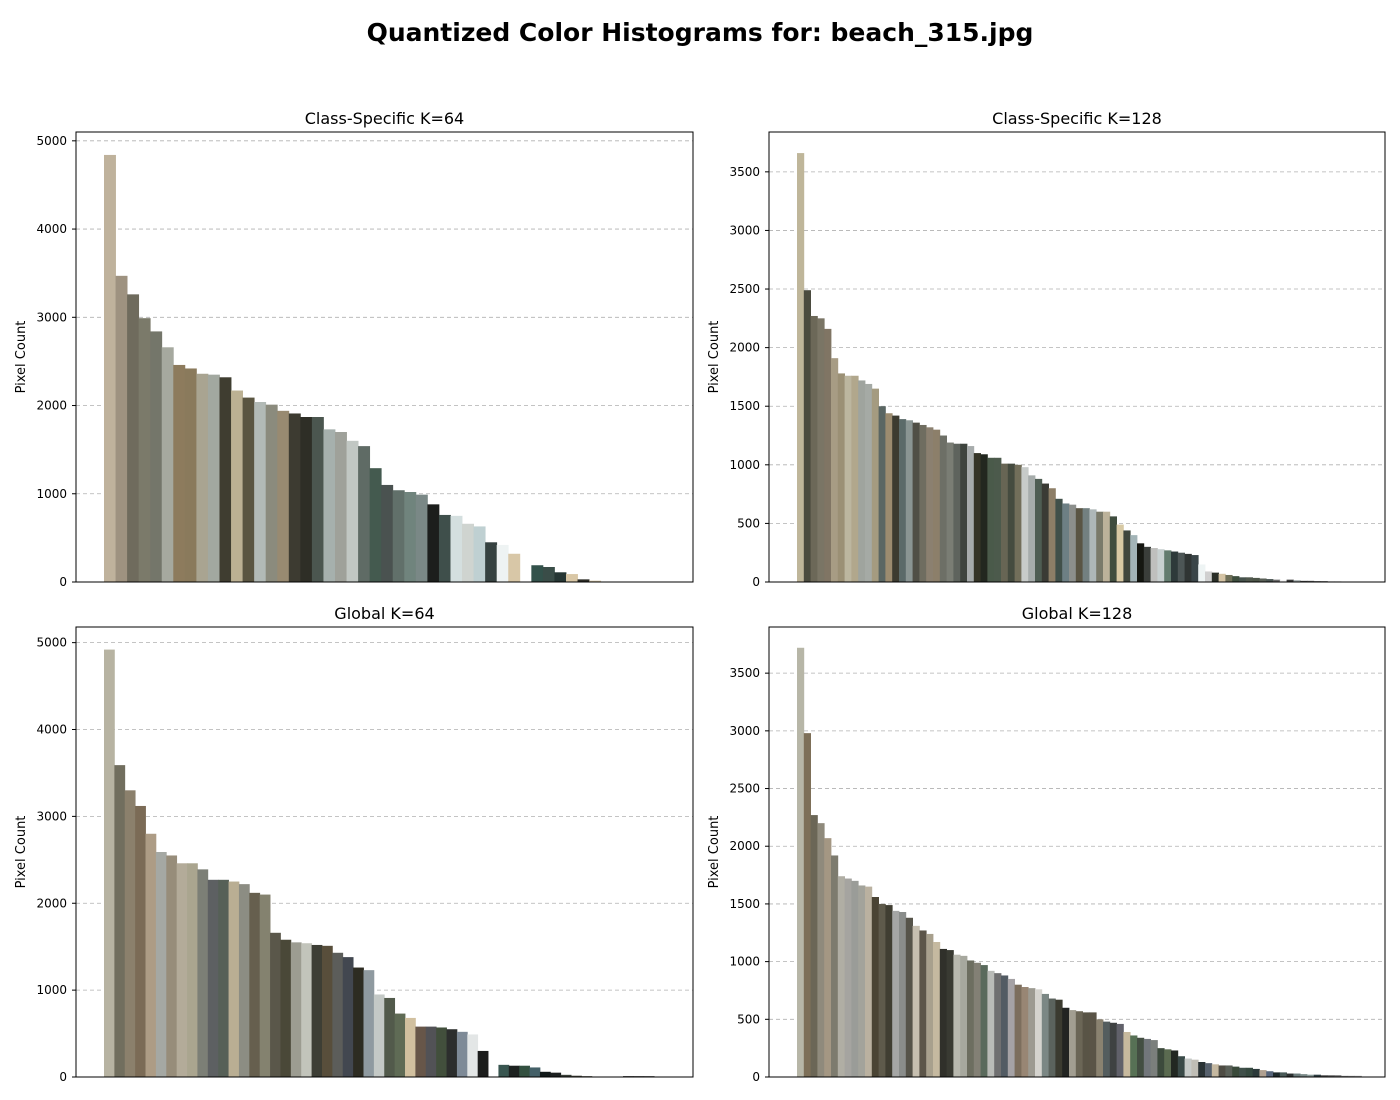 This screenshot has width=1400, height=1100. What do you see at coordinates (744, 406) in the screenshot?
I see `y-tick-label: 1500` at bounding box center [744, 406].